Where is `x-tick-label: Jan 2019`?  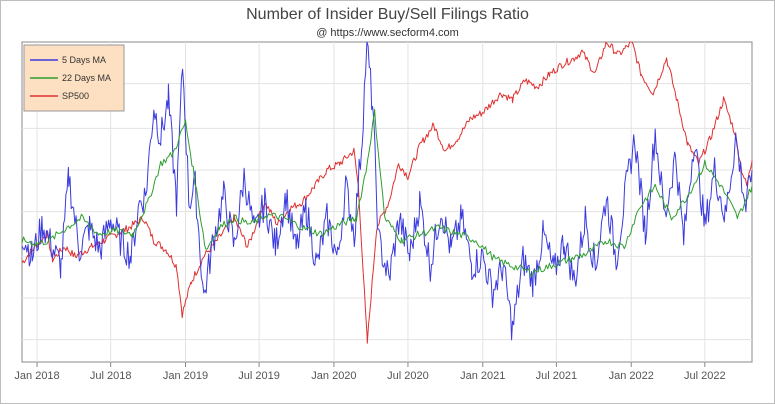
x-tick-label: Jan 2019 is located at coordinates (185, 376).